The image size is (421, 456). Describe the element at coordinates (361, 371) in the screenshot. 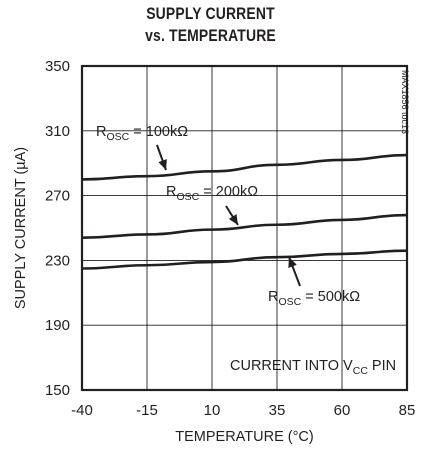

I see `note-sub: CC` at that location.